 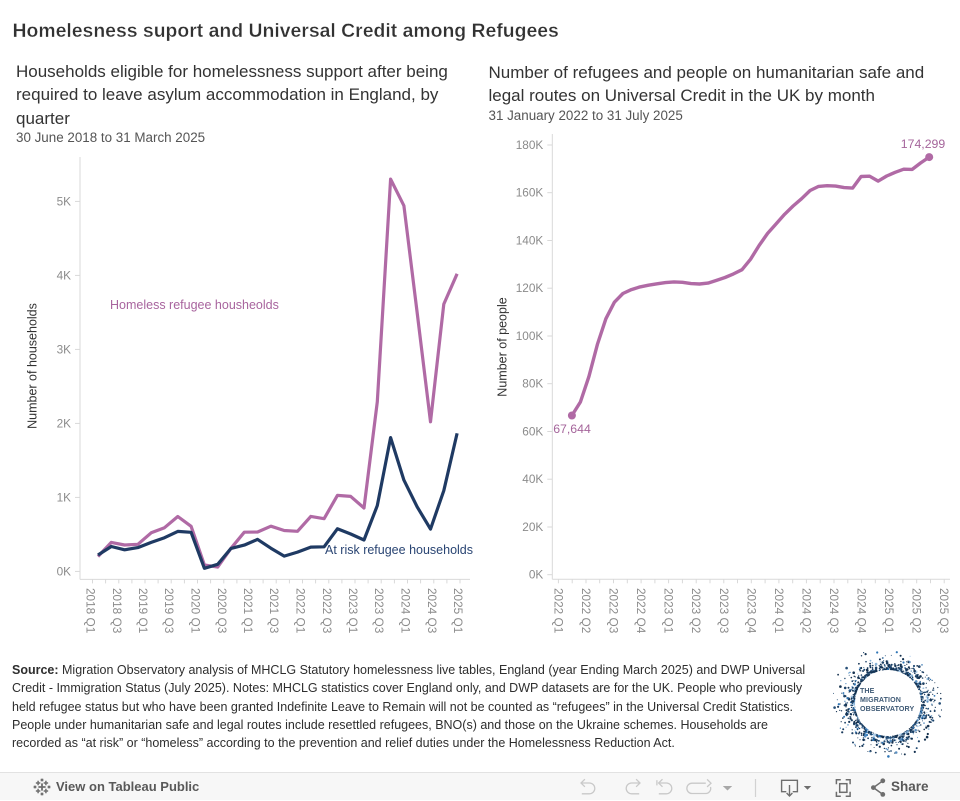 What do you see at coordinates (944, 611) in the screenshot?
I see `svg-text: 2025 Q3` at bounding box center [944, 611].